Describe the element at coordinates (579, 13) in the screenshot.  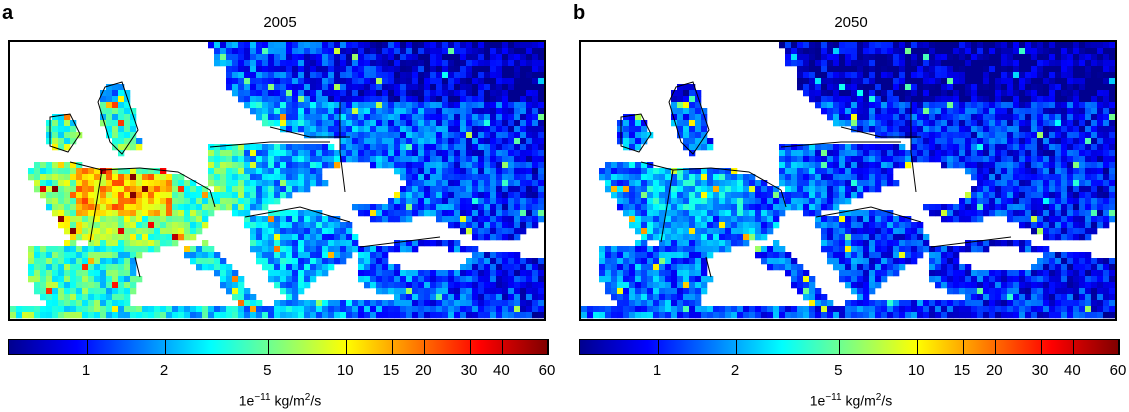
I see `panel-letter: b` at that location.